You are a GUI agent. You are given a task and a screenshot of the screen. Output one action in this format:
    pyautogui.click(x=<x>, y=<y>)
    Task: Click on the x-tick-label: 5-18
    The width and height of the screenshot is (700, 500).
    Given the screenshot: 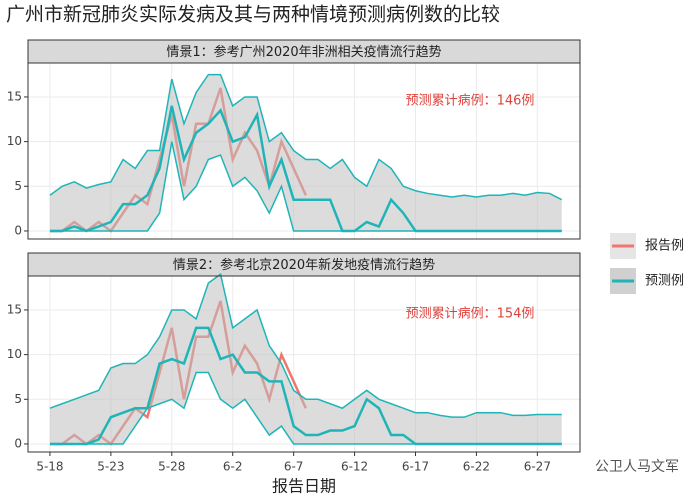 What is the action you would take?
    pyautogui.click(x=49, y=467)
    